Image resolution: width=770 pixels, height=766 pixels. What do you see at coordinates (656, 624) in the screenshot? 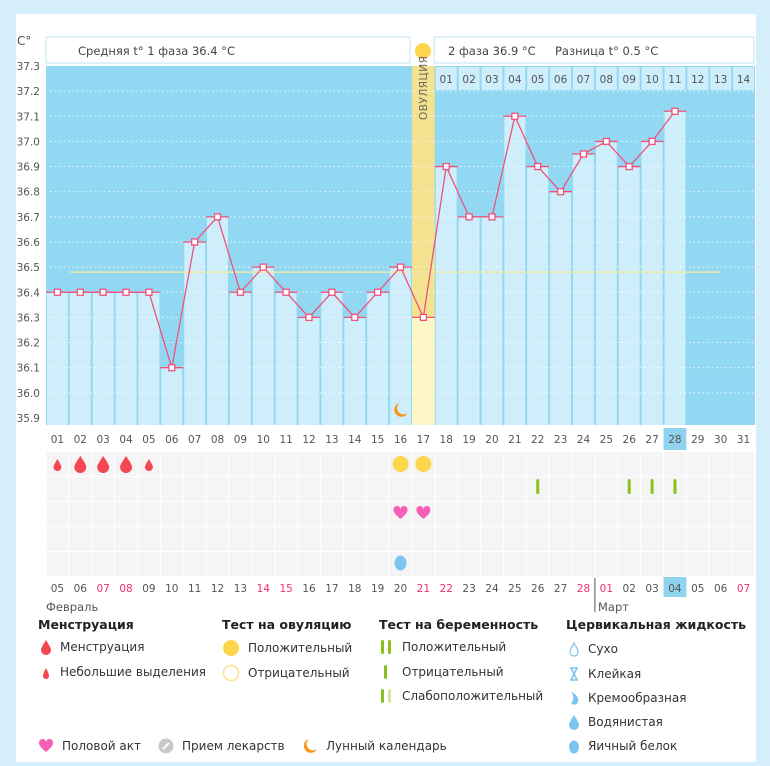
I see `legend-cervical-title: Цервикальная жидкость` at bounding box center [656, 624].